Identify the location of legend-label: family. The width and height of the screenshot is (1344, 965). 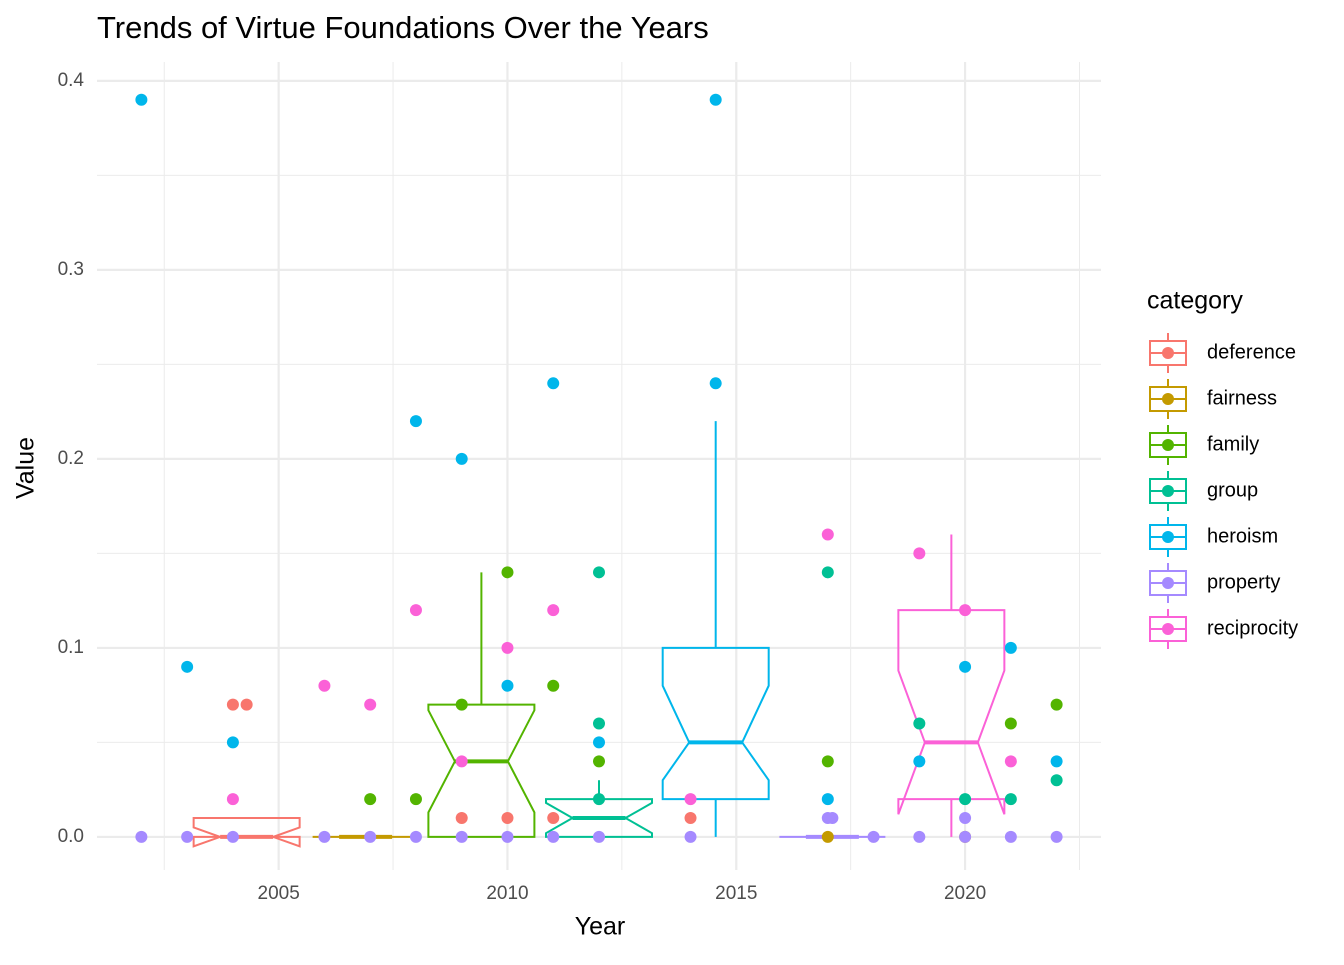
(1233, 444).